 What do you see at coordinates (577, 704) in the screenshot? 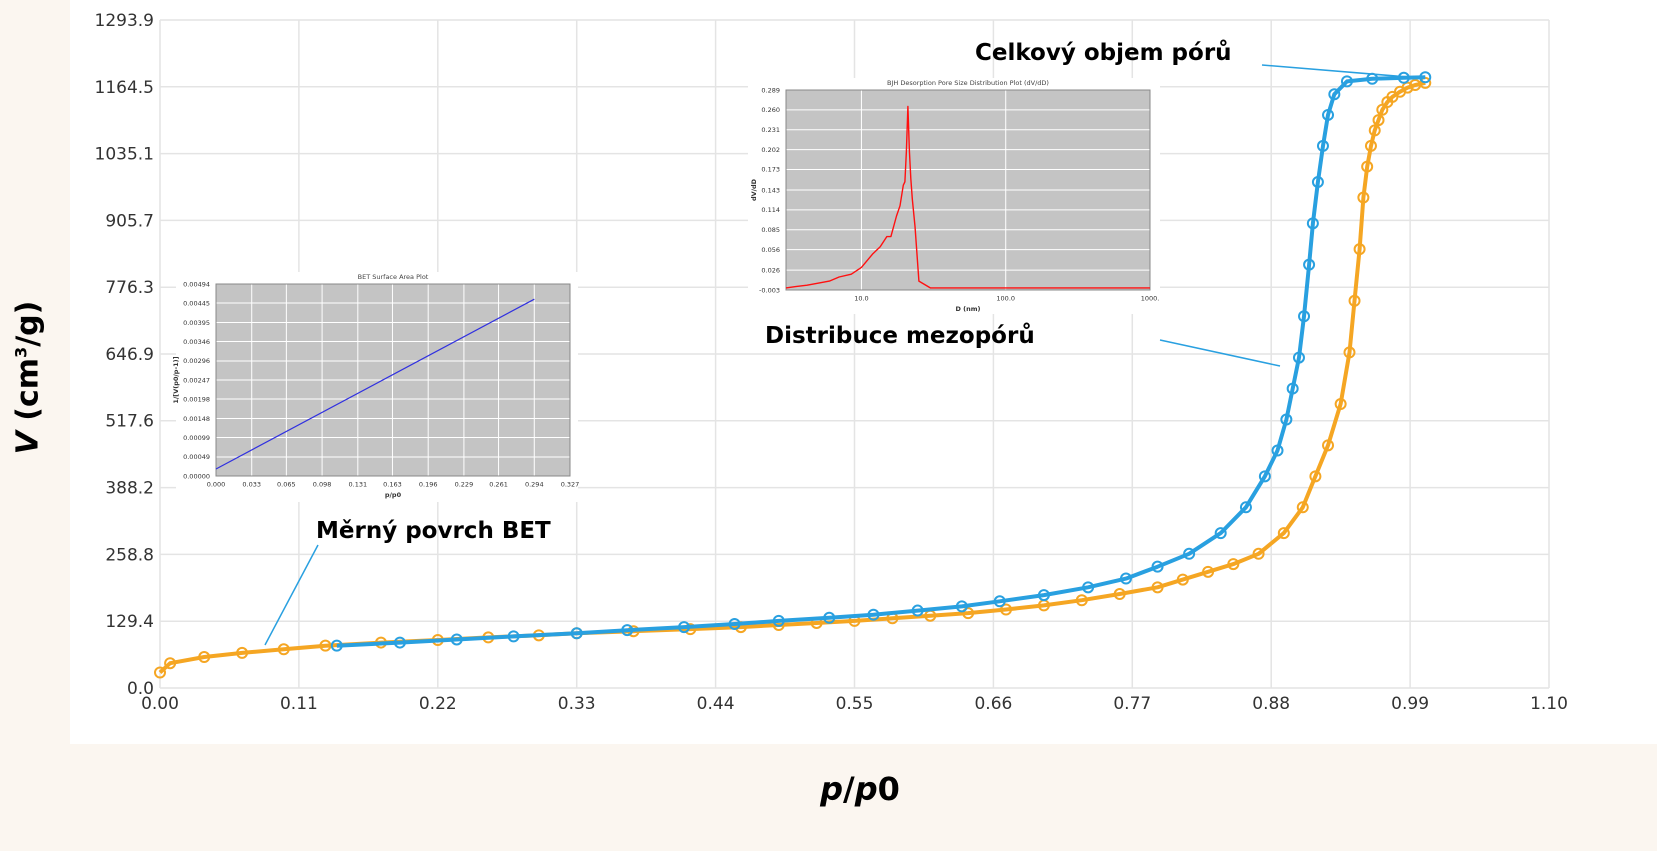
I see `isotherm-x-tick-label: 0.33` at bounding box center [577, 704].